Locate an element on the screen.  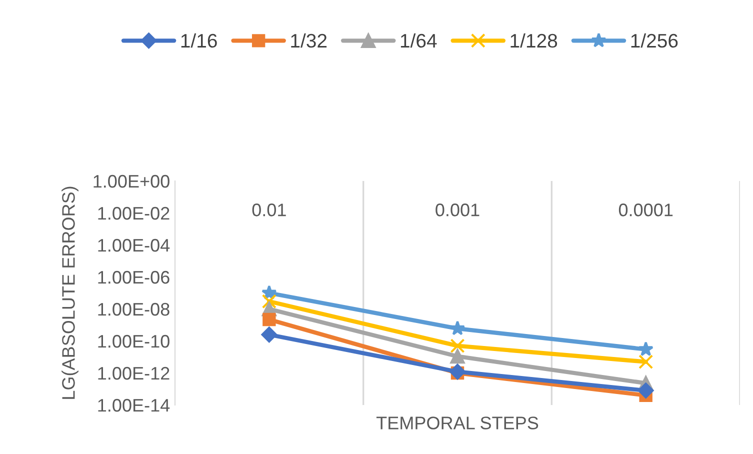
y-tick-label: 1.00E-12 is located at coordinates (134, 373).